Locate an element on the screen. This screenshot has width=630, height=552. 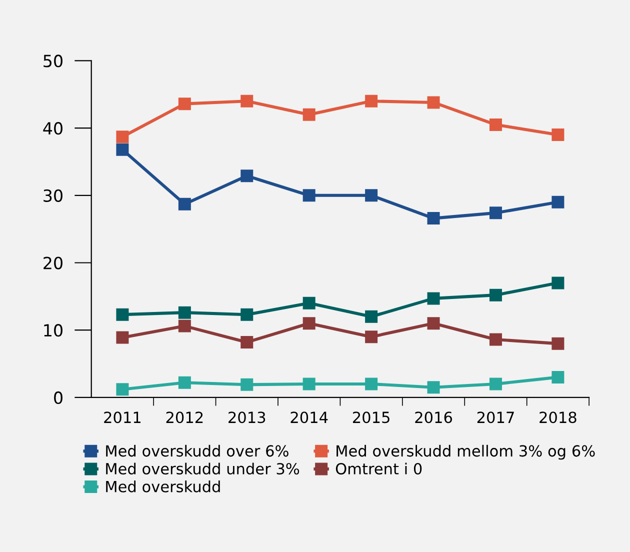
y-tick-label: 40 is located at coordinates (52, 128).